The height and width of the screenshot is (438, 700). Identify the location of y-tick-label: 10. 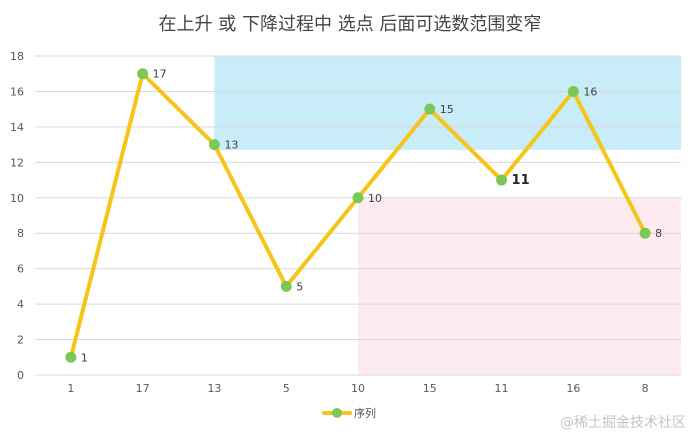
(17, 198).